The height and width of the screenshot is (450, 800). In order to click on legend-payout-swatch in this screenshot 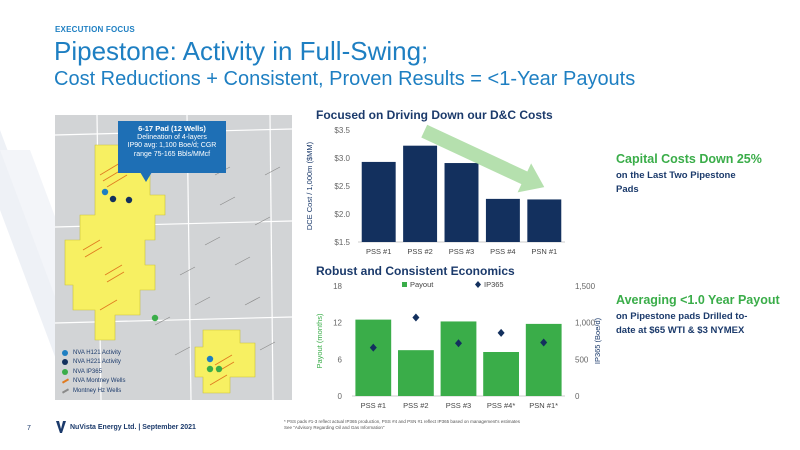, I will do `click(404, 284)`.